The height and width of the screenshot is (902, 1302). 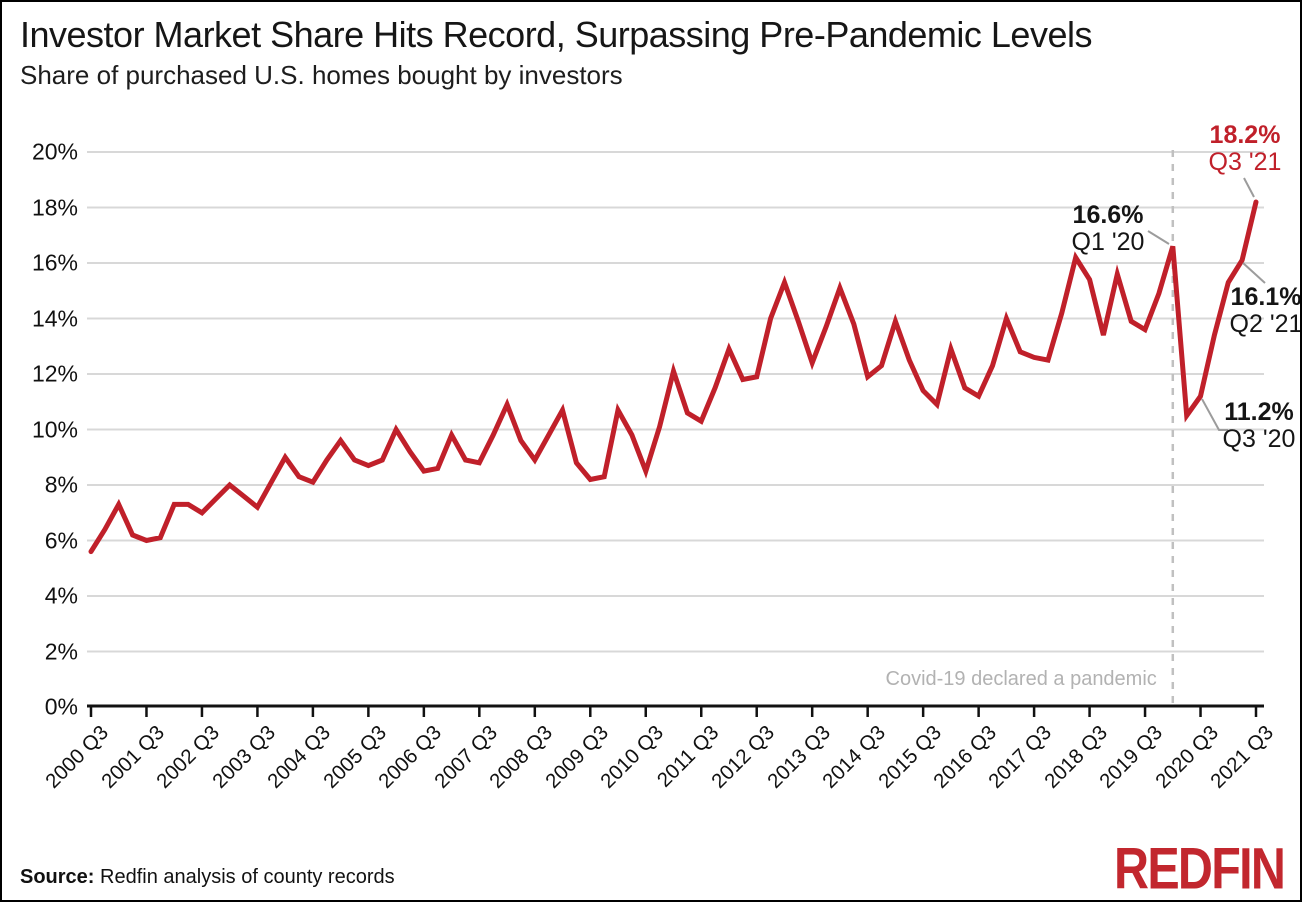 What do you see at coordinates (244, 877) in the screenshot?
I see `source-text: Redfin analysis of county records` at bounding box center [244, 877].